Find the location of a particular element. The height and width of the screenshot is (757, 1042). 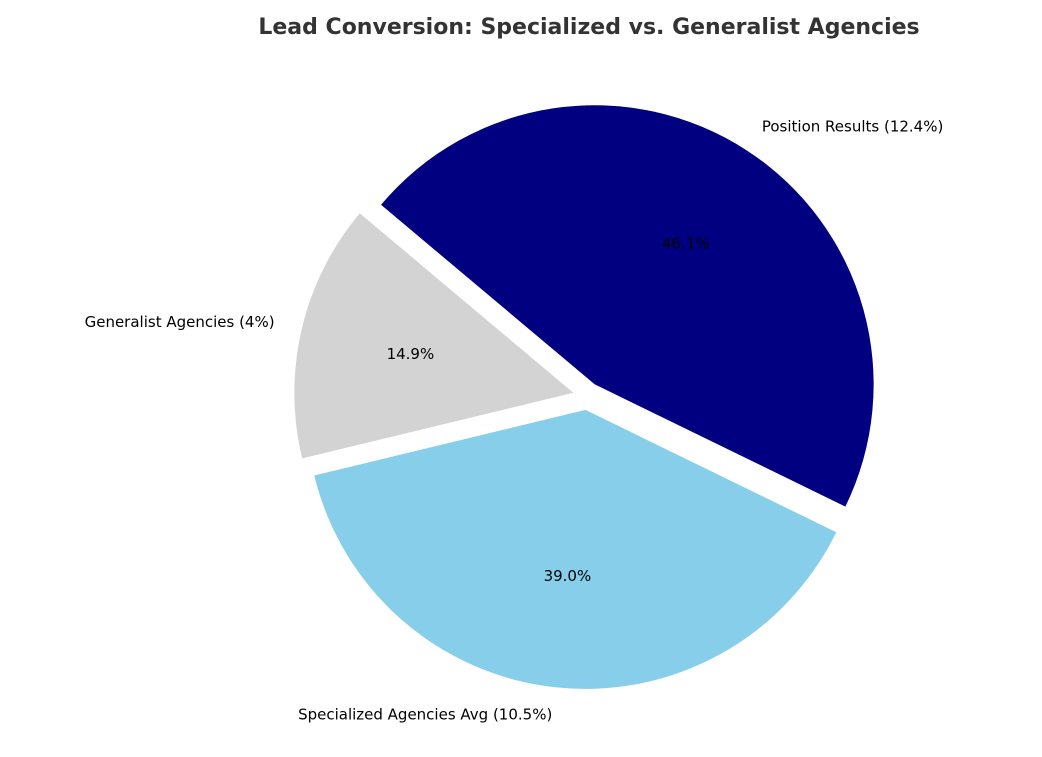

slice-category-label: Generalist Agencies (4%) is located at coordinates (180, 322).